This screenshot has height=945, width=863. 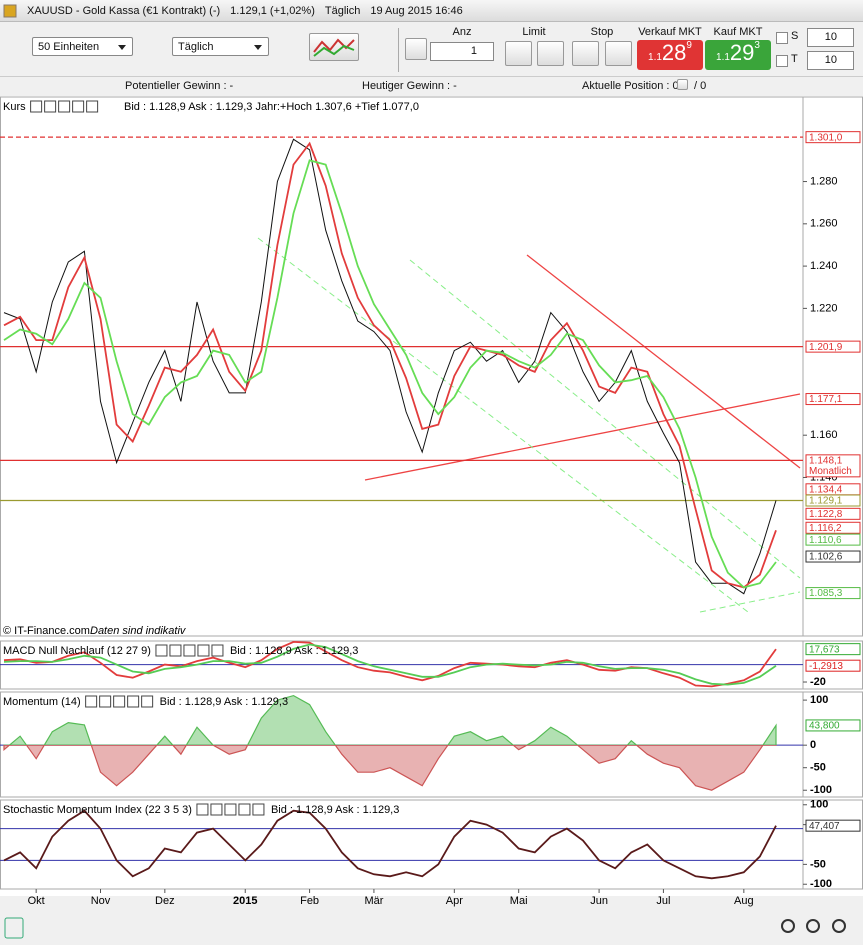 What do you see at coordinates (602, 32) in the screenshot?
I see `stop-label: Stop` at bounding box center [602, 32].